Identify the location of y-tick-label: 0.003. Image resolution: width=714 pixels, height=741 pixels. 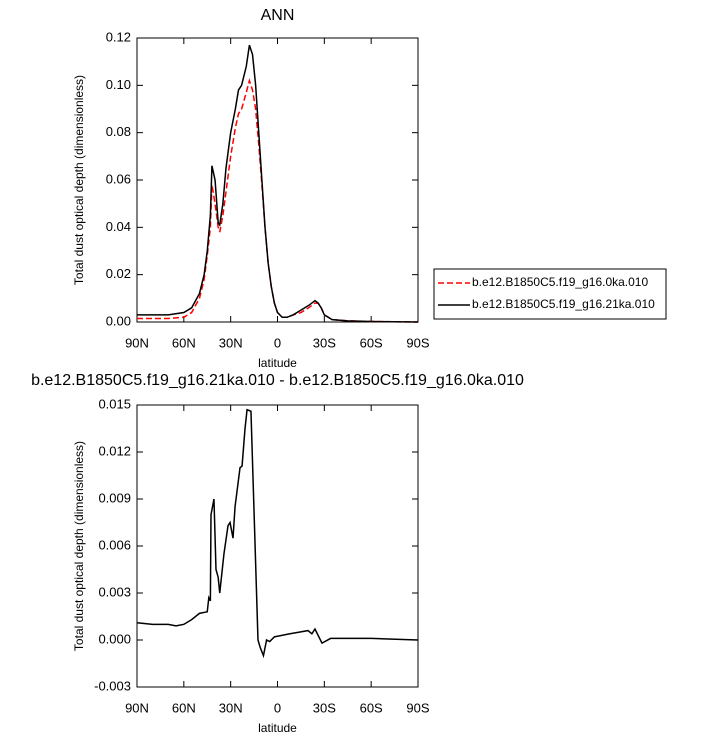
(114, 591).